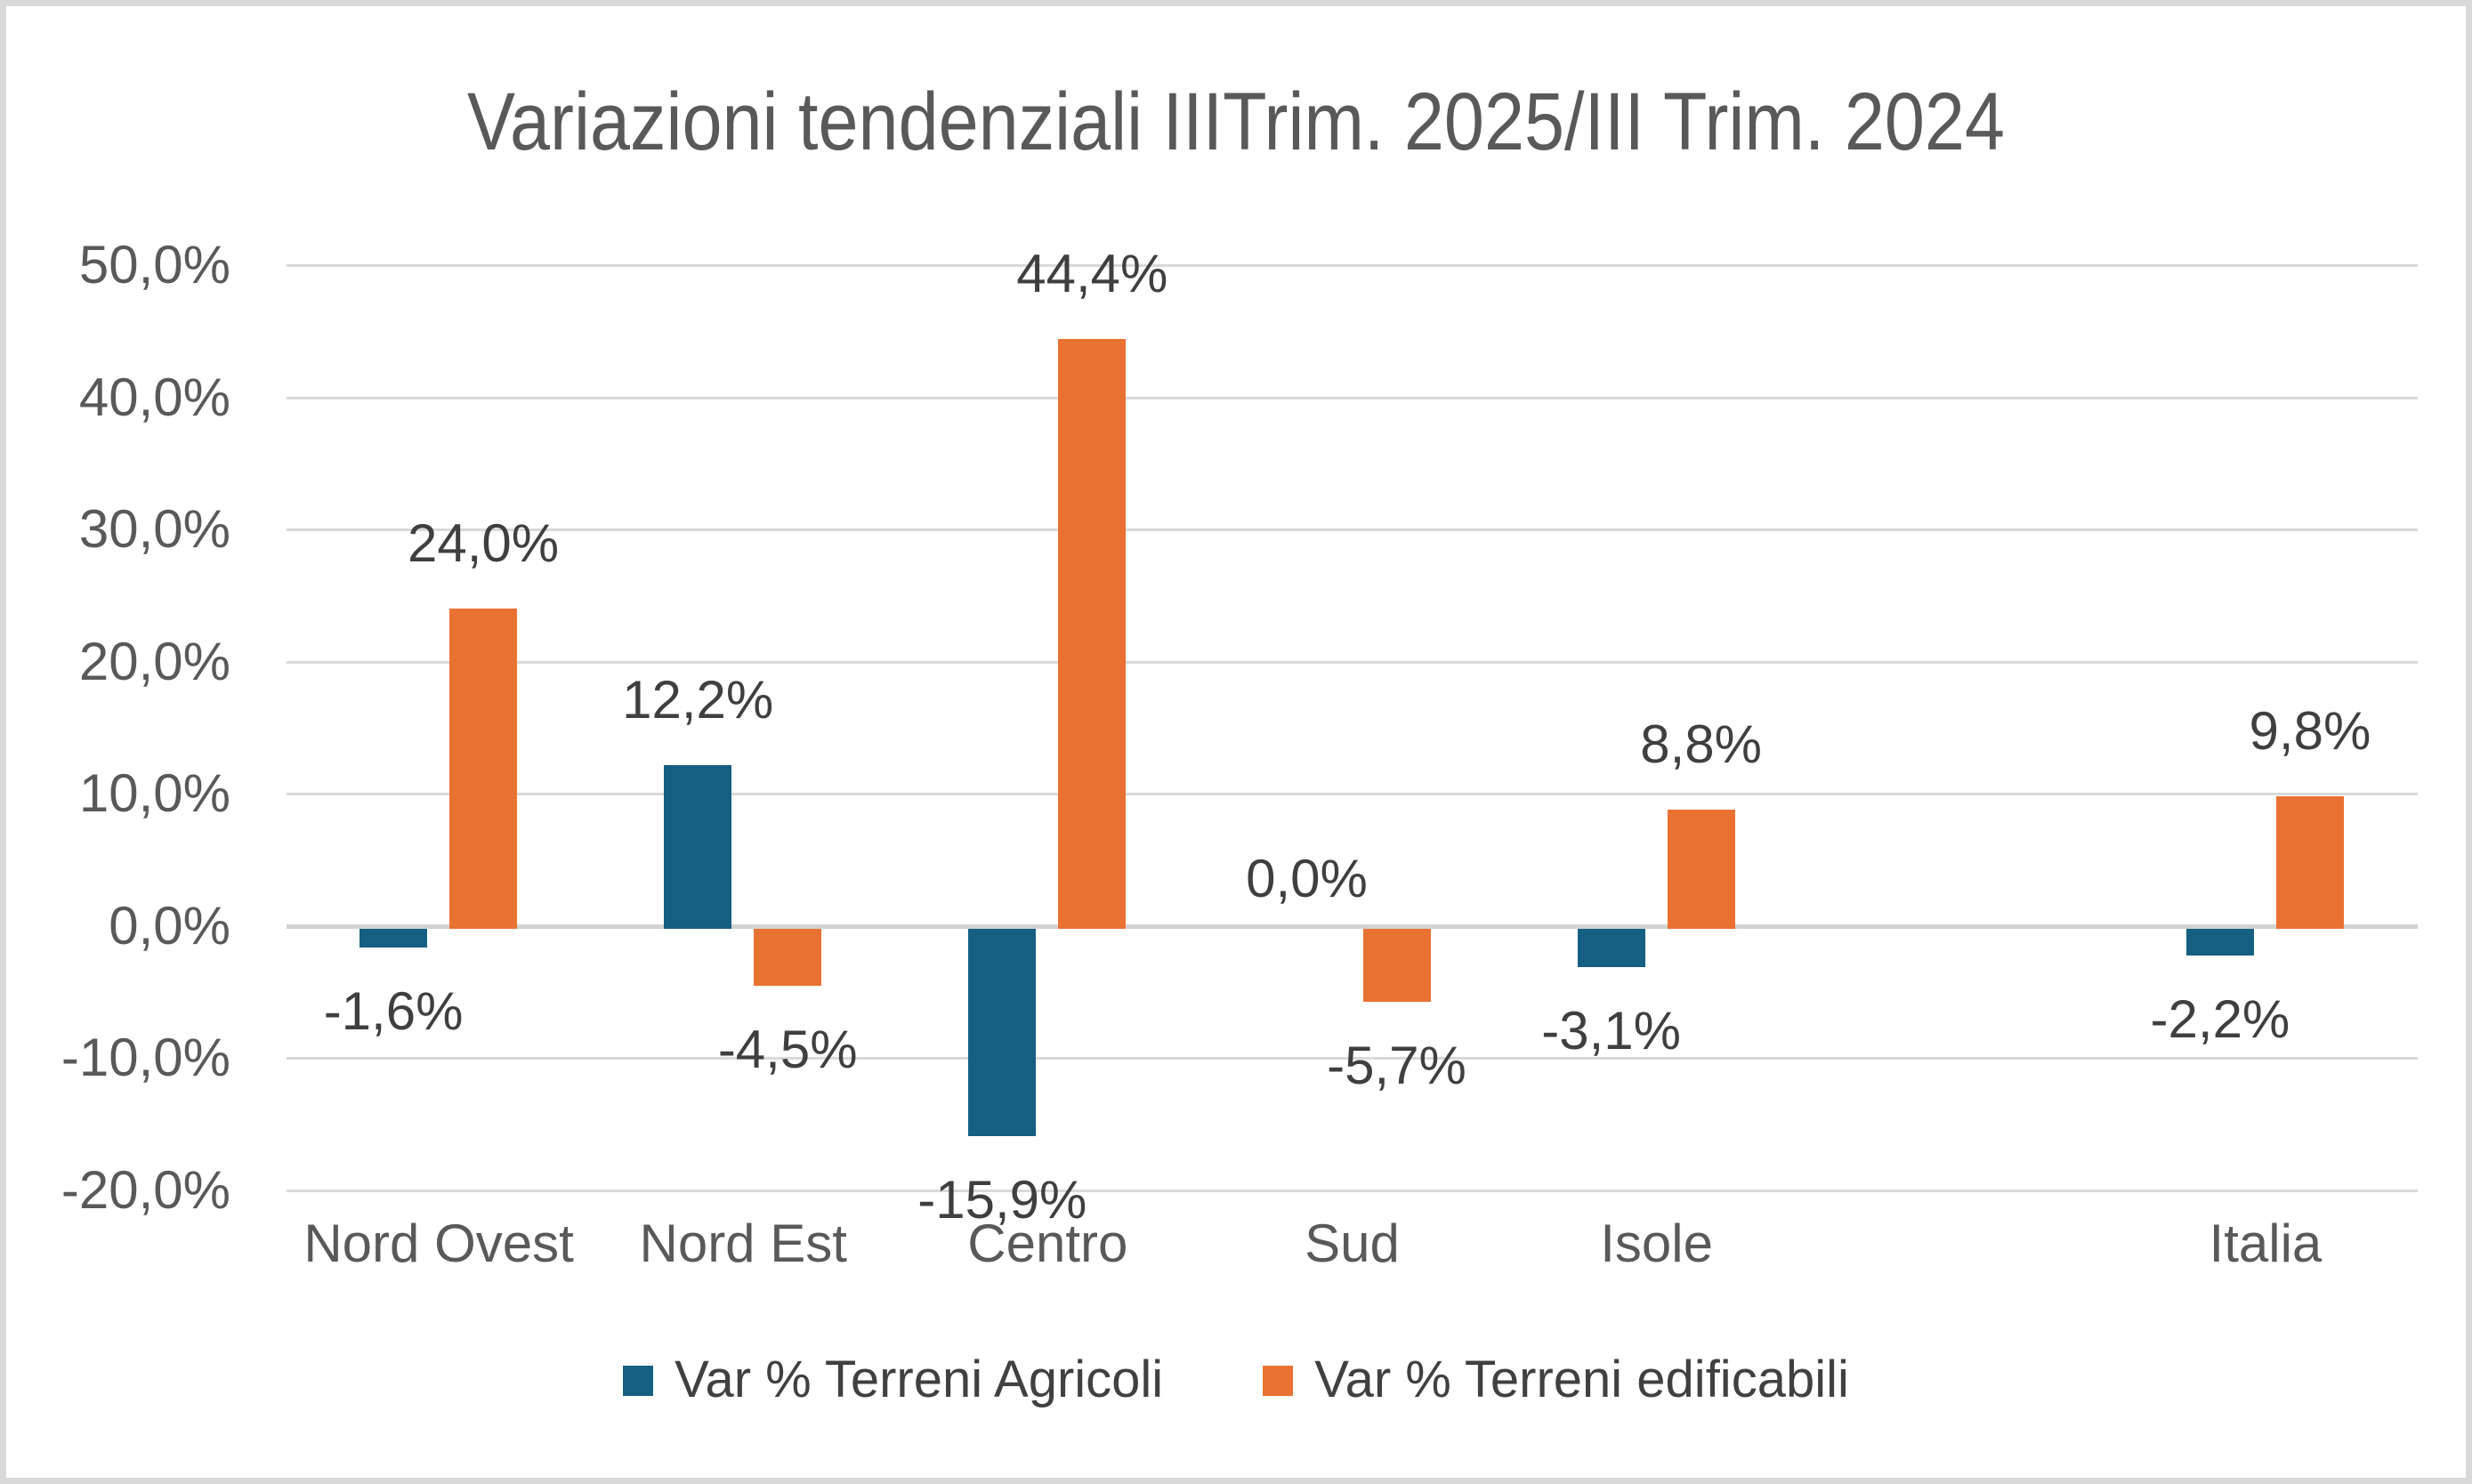  I want to click on y-axis-label: 0,0%, so click(169, 925).